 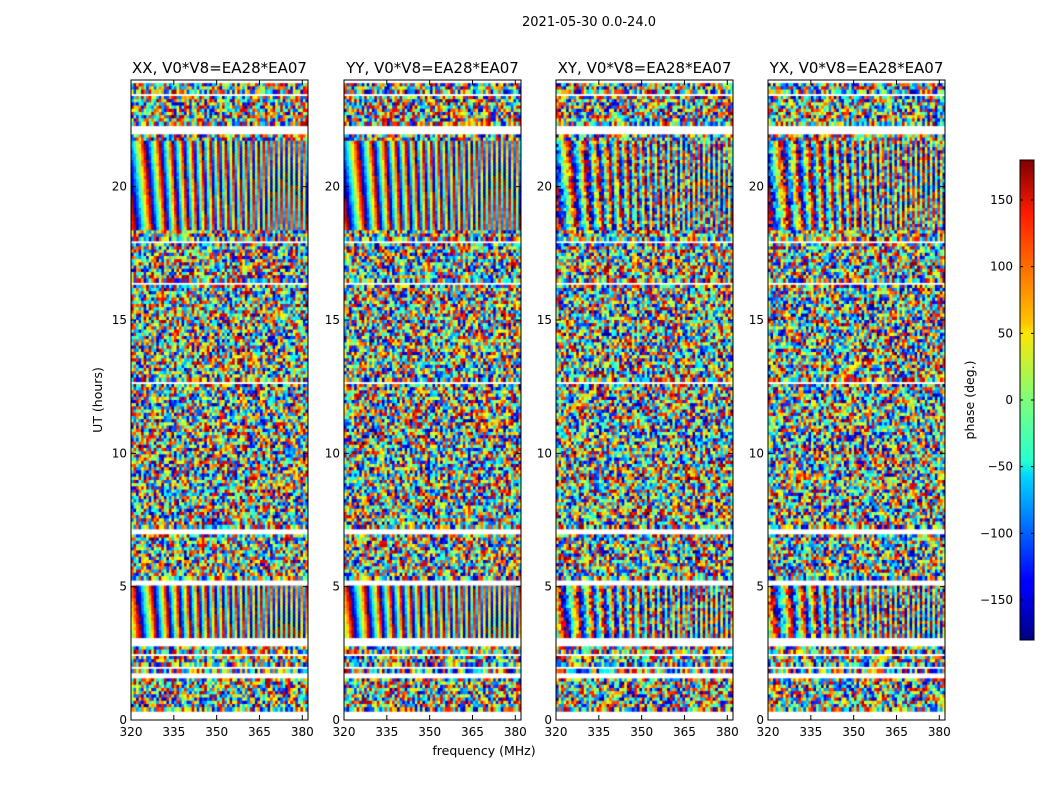 What do you see at coordinates (432, 68) in the screenshot?
I see `panel-title: YY, V0*V8=EA28*EA07` at bounding box center [432, 68].